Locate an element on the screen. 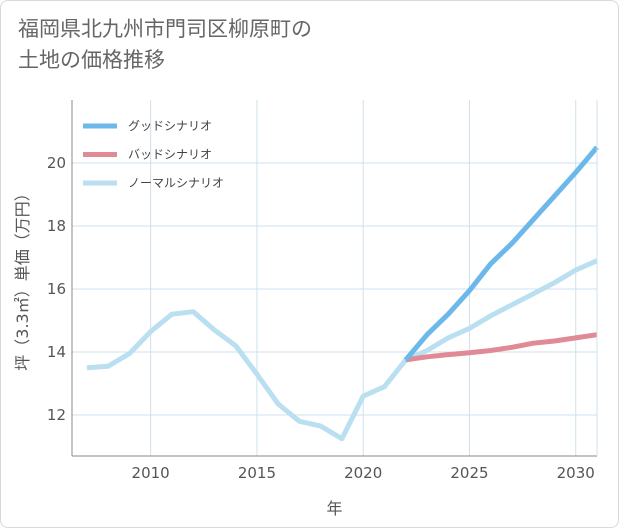  y-tick-label: 16 is located at coordinates (56, 289).